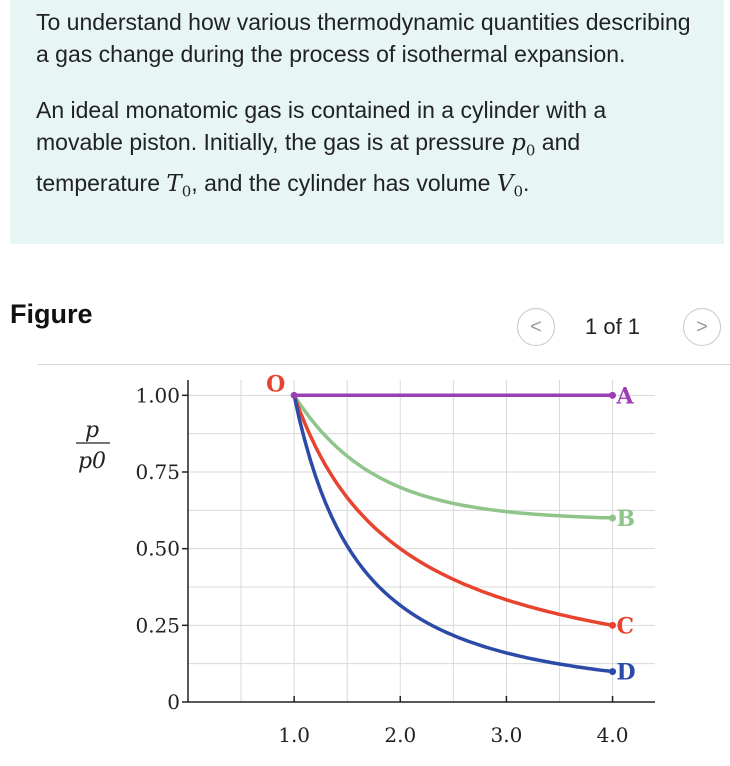  What do you see at coordinates (294, 395) in the screenshot?
I see `start-point` at bounding box center [294, 395].